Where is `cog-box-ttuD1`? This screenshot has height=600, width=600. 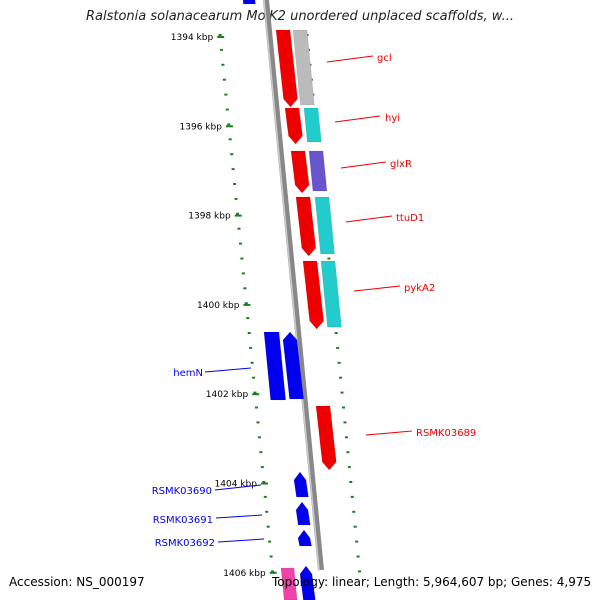 cog-box-ttuD1 is located at coordinates (324, 225).